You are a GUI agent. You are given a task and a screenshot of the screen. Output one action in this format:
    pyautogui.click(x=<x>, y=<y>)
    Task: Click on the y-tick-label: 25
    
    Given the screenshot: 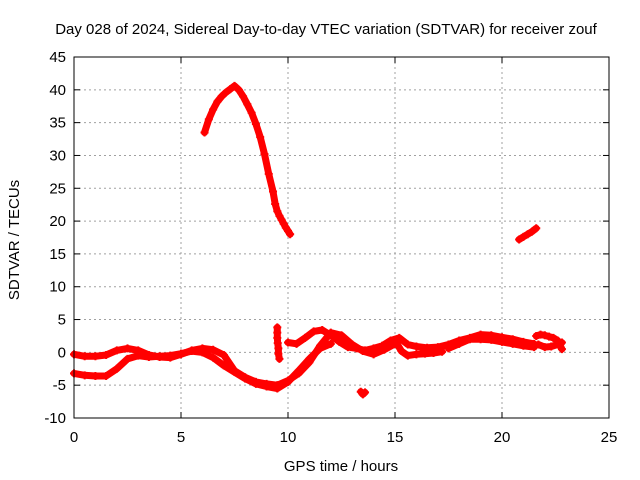 What is the action you would take?
    pyautogui.click(x=57, y=188)
    